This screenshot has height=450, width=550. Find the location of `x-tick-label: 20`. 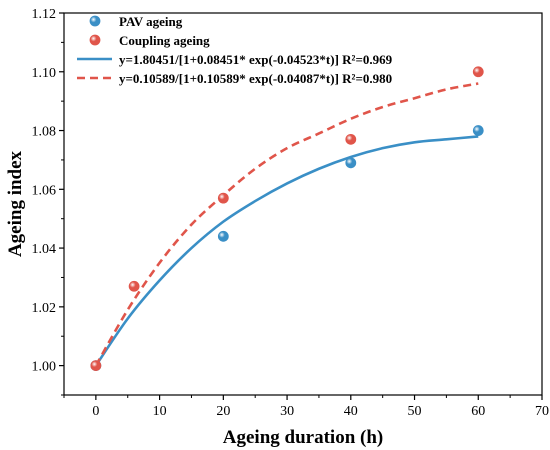

x-tick-label: 20 is located at coordinates (223, 411).